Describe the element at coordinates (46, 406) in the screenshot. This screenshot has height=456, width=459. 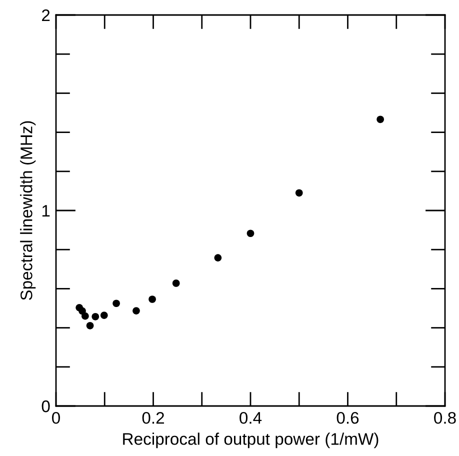
I see `y-tick-label: 0` at that location.